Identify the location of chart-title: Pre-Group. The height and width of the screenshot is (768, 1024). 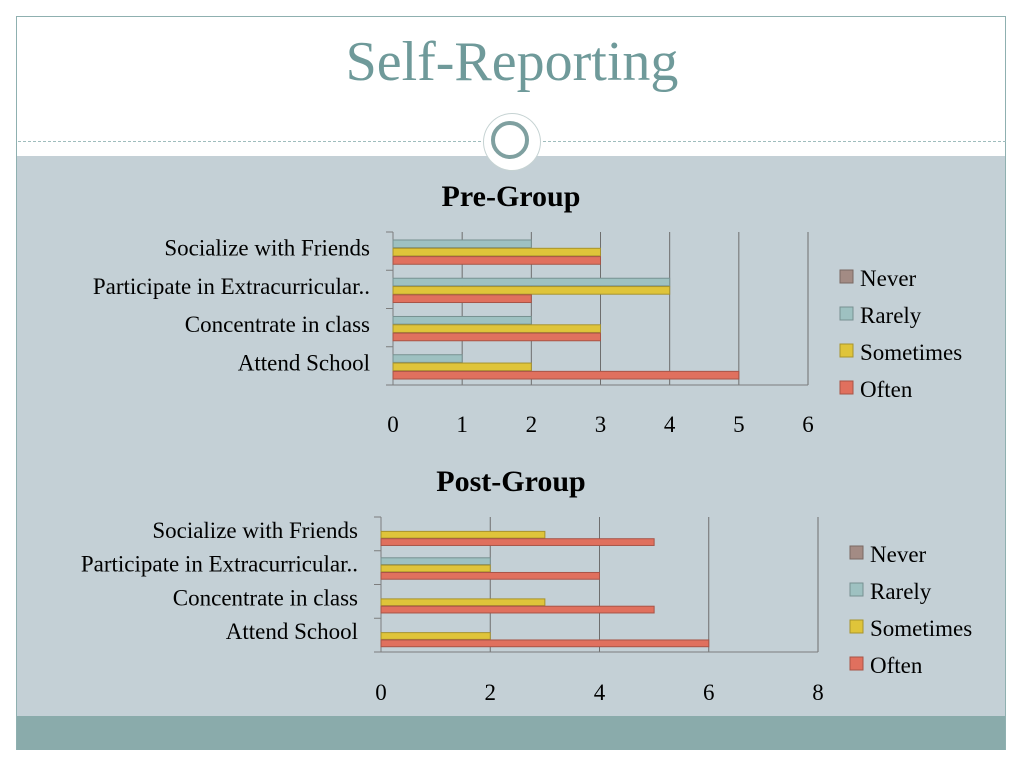
(511, 196).